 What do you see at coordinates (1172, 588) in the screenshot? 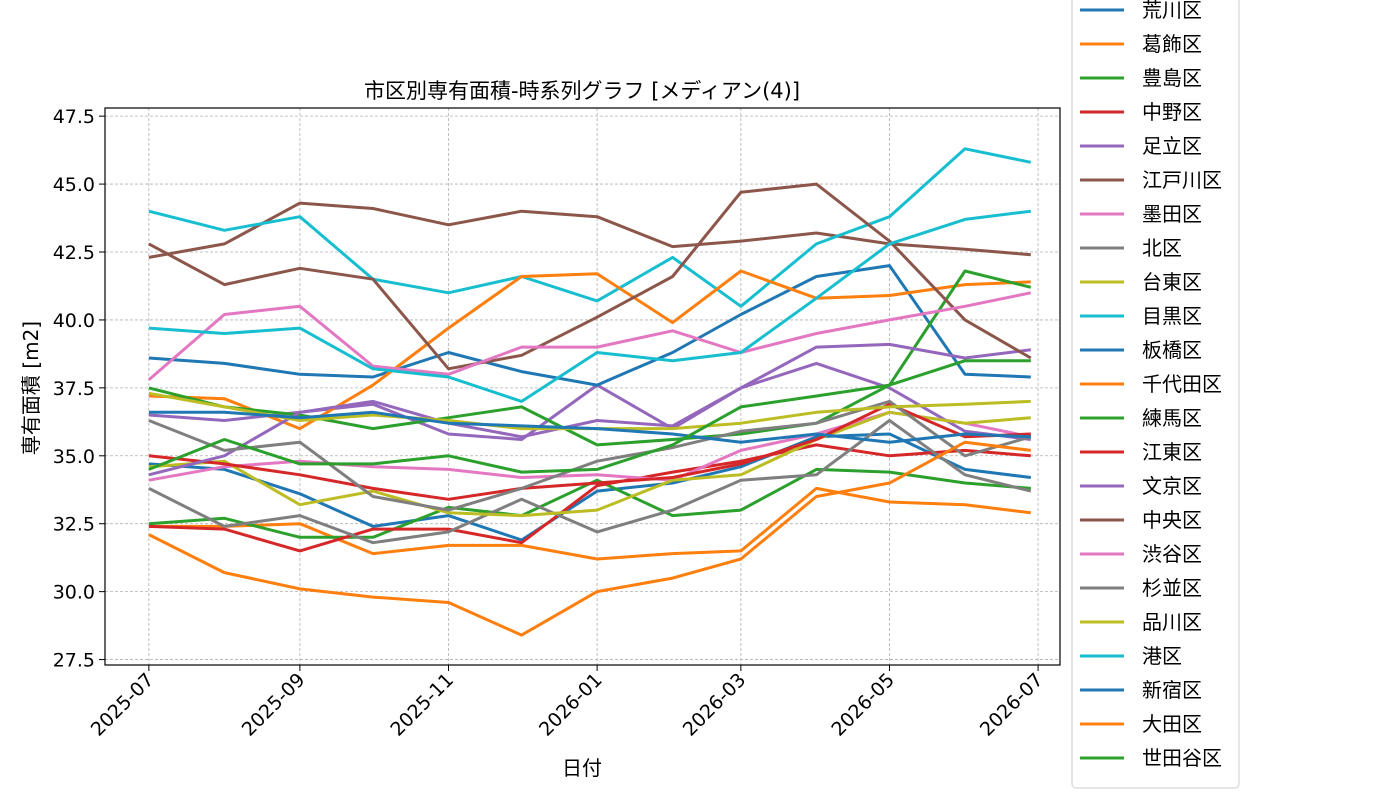
I see `legend-label: 杉並区` at bounding box center [1172, 588].